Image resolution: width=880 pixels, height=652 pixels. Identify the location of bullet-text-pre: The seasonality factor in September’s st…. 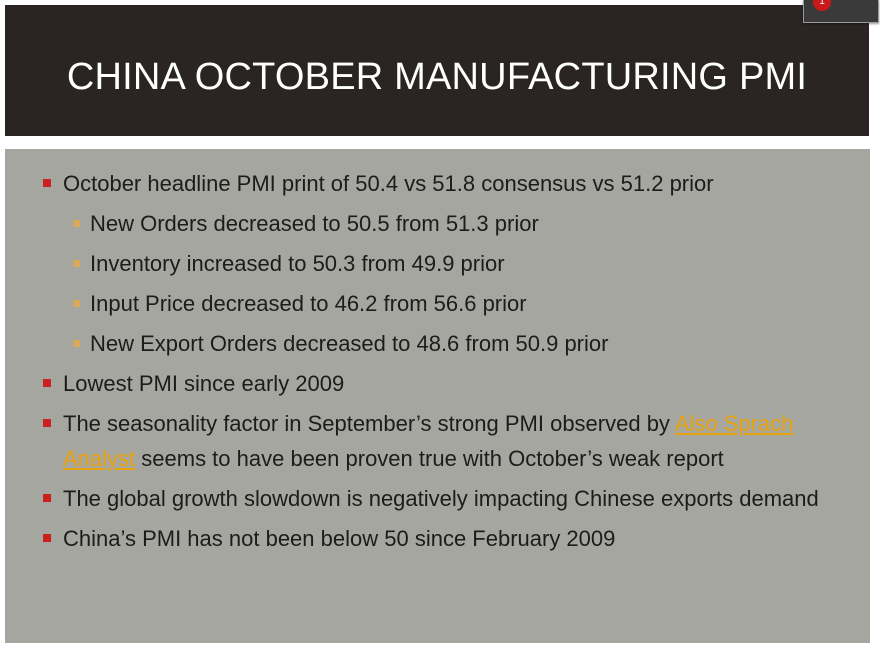
(369, 423).